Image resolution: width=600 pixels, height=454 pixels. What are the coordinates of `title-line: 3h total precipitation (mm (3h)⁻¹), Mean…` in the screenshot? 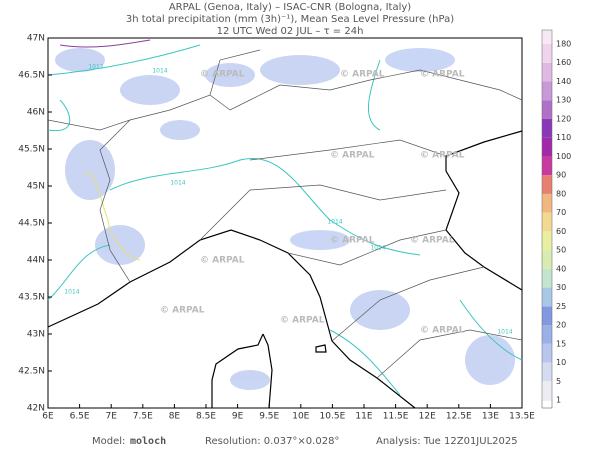 It's located at (290, 19).